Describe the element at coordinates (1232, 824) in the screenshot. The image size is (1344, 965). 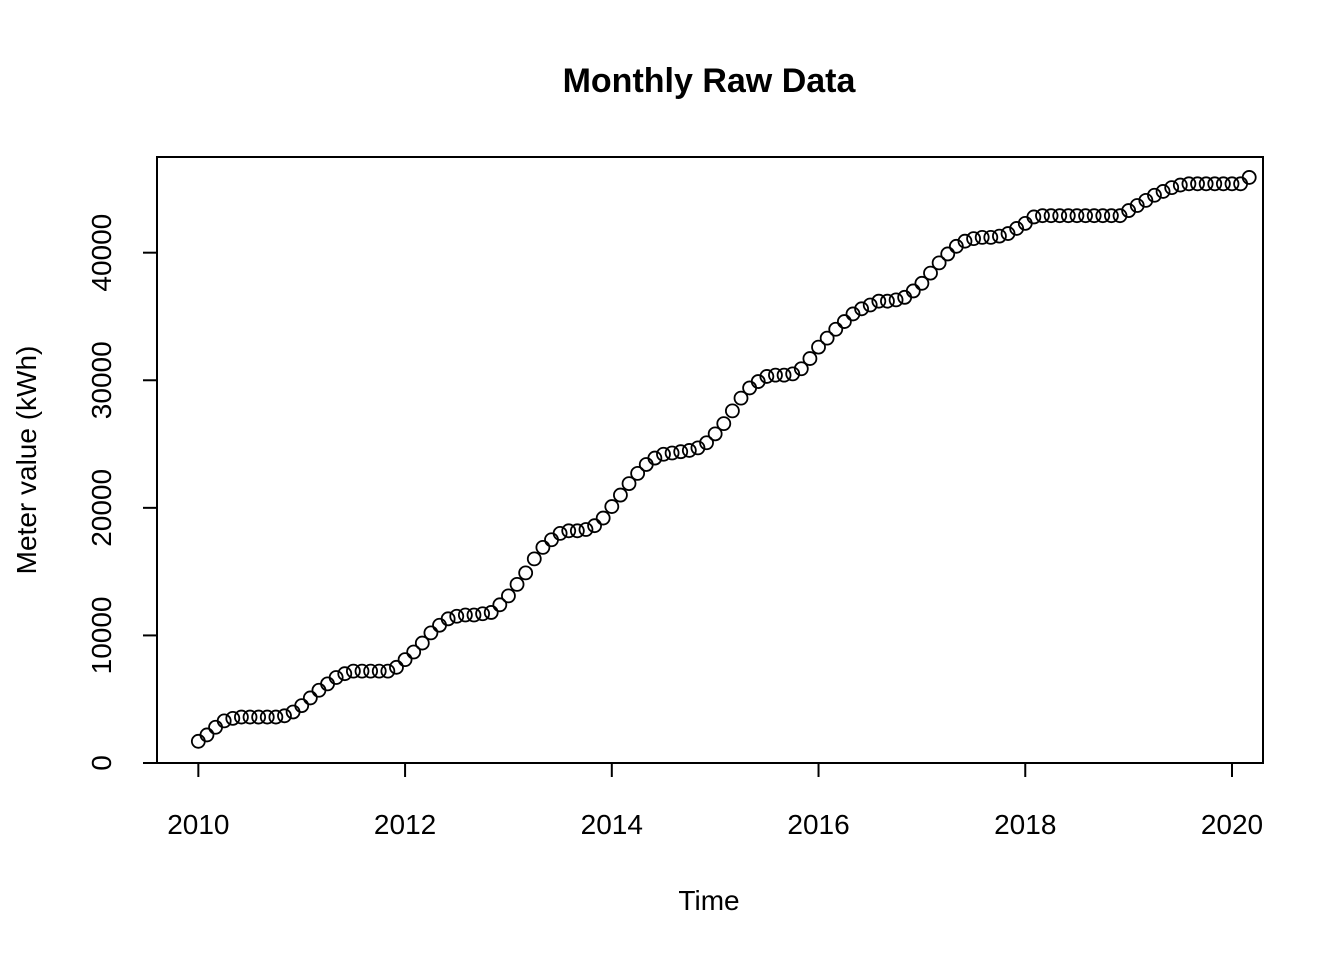
I see `x-tick-label: 2020` at that location.